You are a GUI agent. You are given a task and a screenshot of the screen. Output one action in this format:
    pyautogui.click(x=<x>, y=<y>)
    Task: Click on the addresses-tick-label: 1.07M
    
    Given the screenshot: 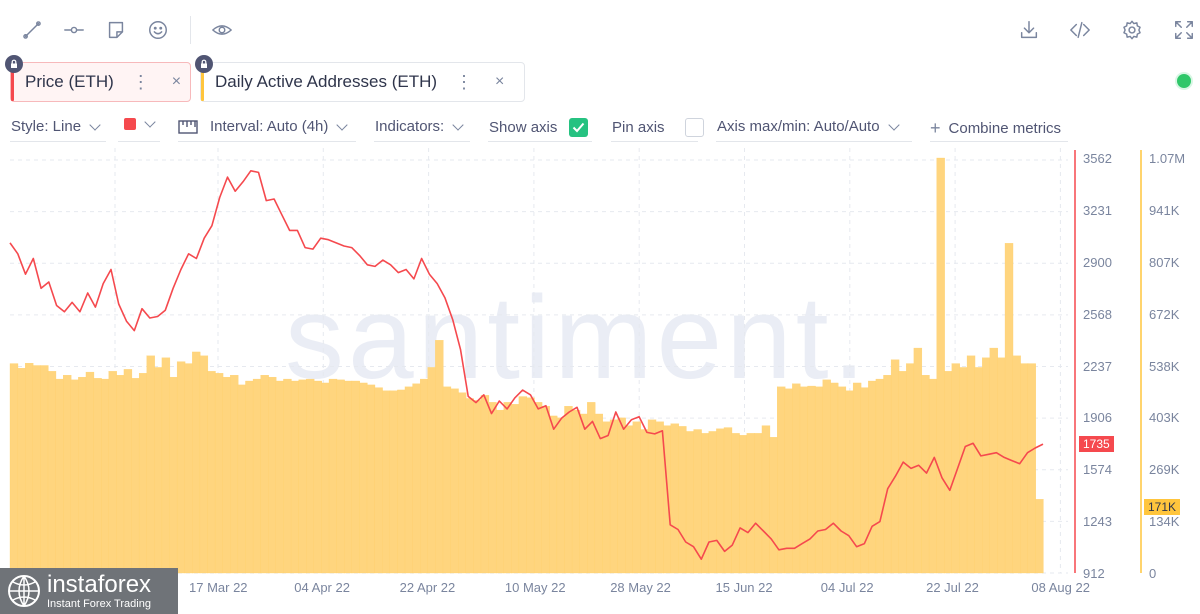 What is the action you would take?
    pyautogui.click(x=1167, y=158)
    